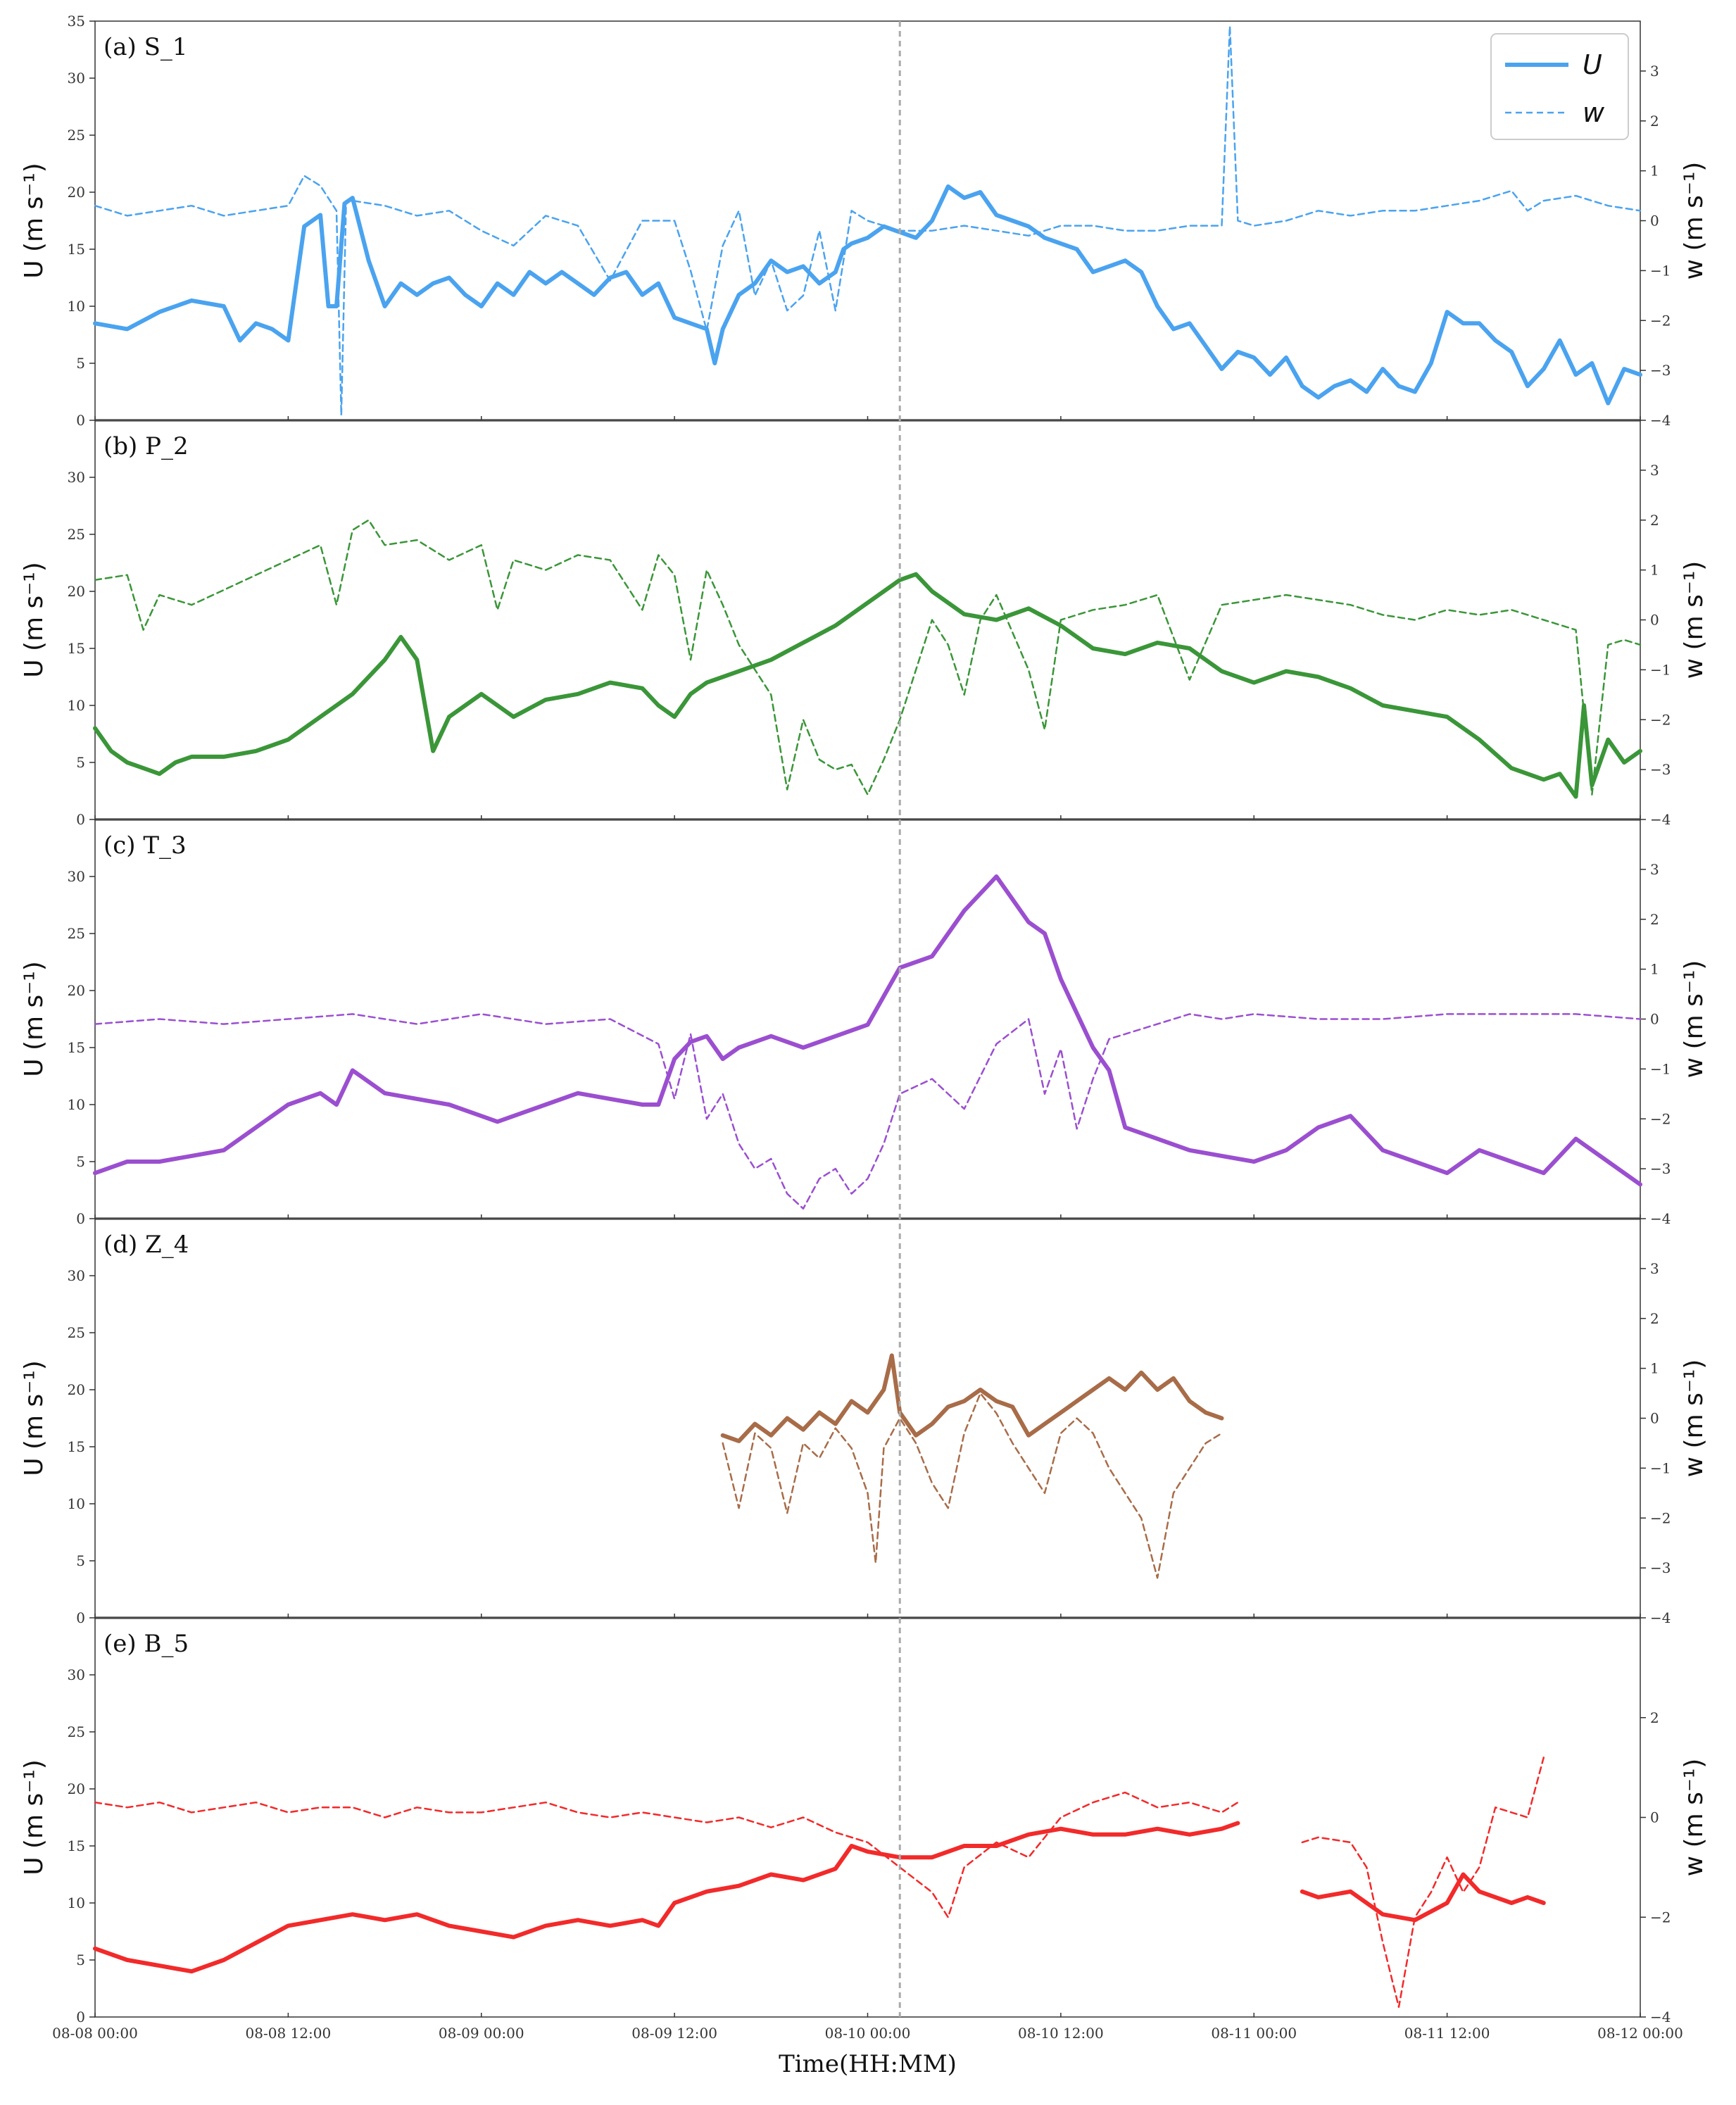 Image resolution: width=1736 pixels, height=2105 pixels. Describe the element at coordinates (1594, 112) in the screenshot. I see `legend-label-w: w` at that location.